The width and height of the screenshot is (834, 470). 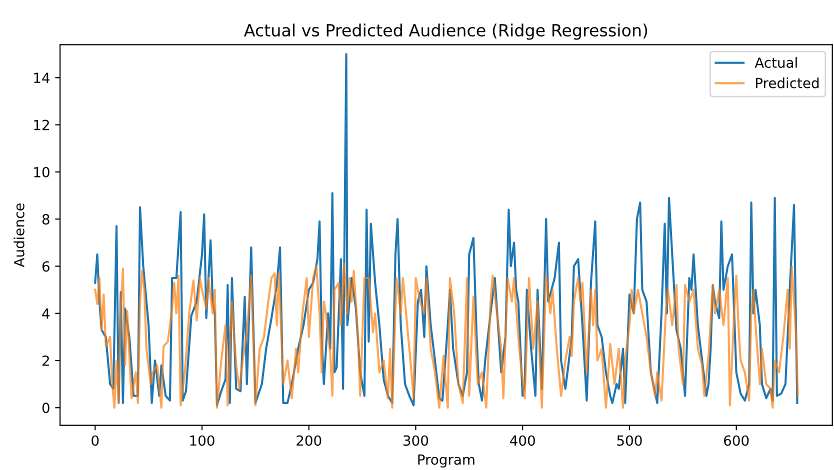 I want to click on chart-title: Actual vs Predicted Audience (Ridge Regression), so click(x=446, y=32).